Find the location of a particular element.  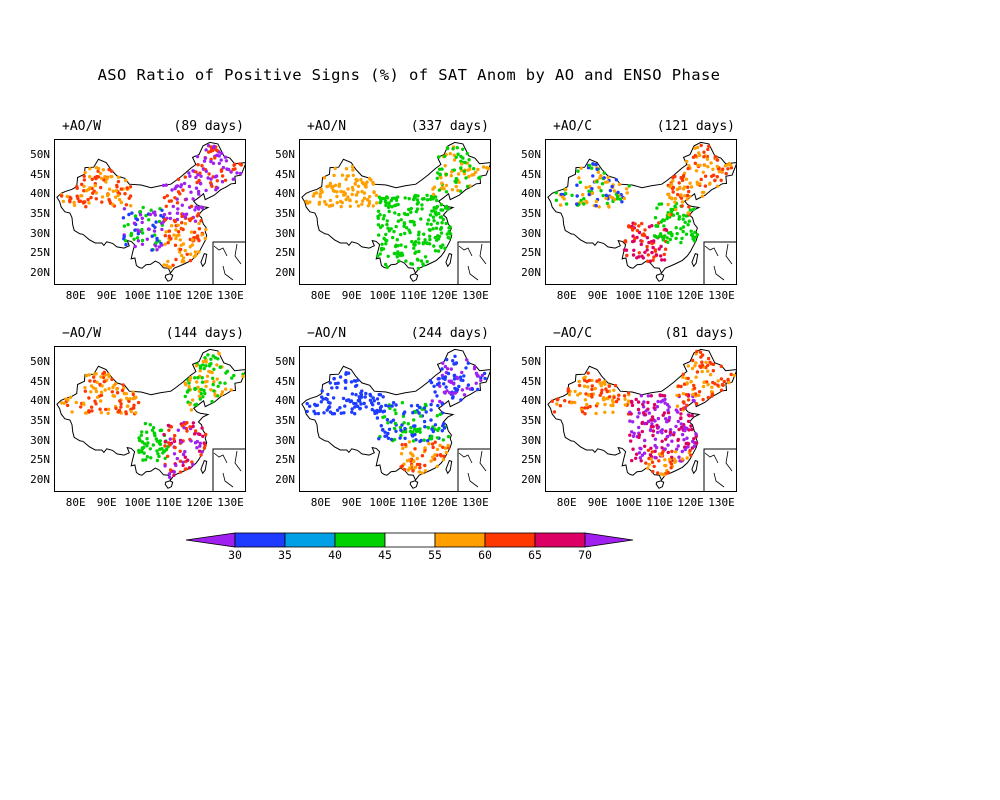

hainan-outline is located at coordinates (169, 277).